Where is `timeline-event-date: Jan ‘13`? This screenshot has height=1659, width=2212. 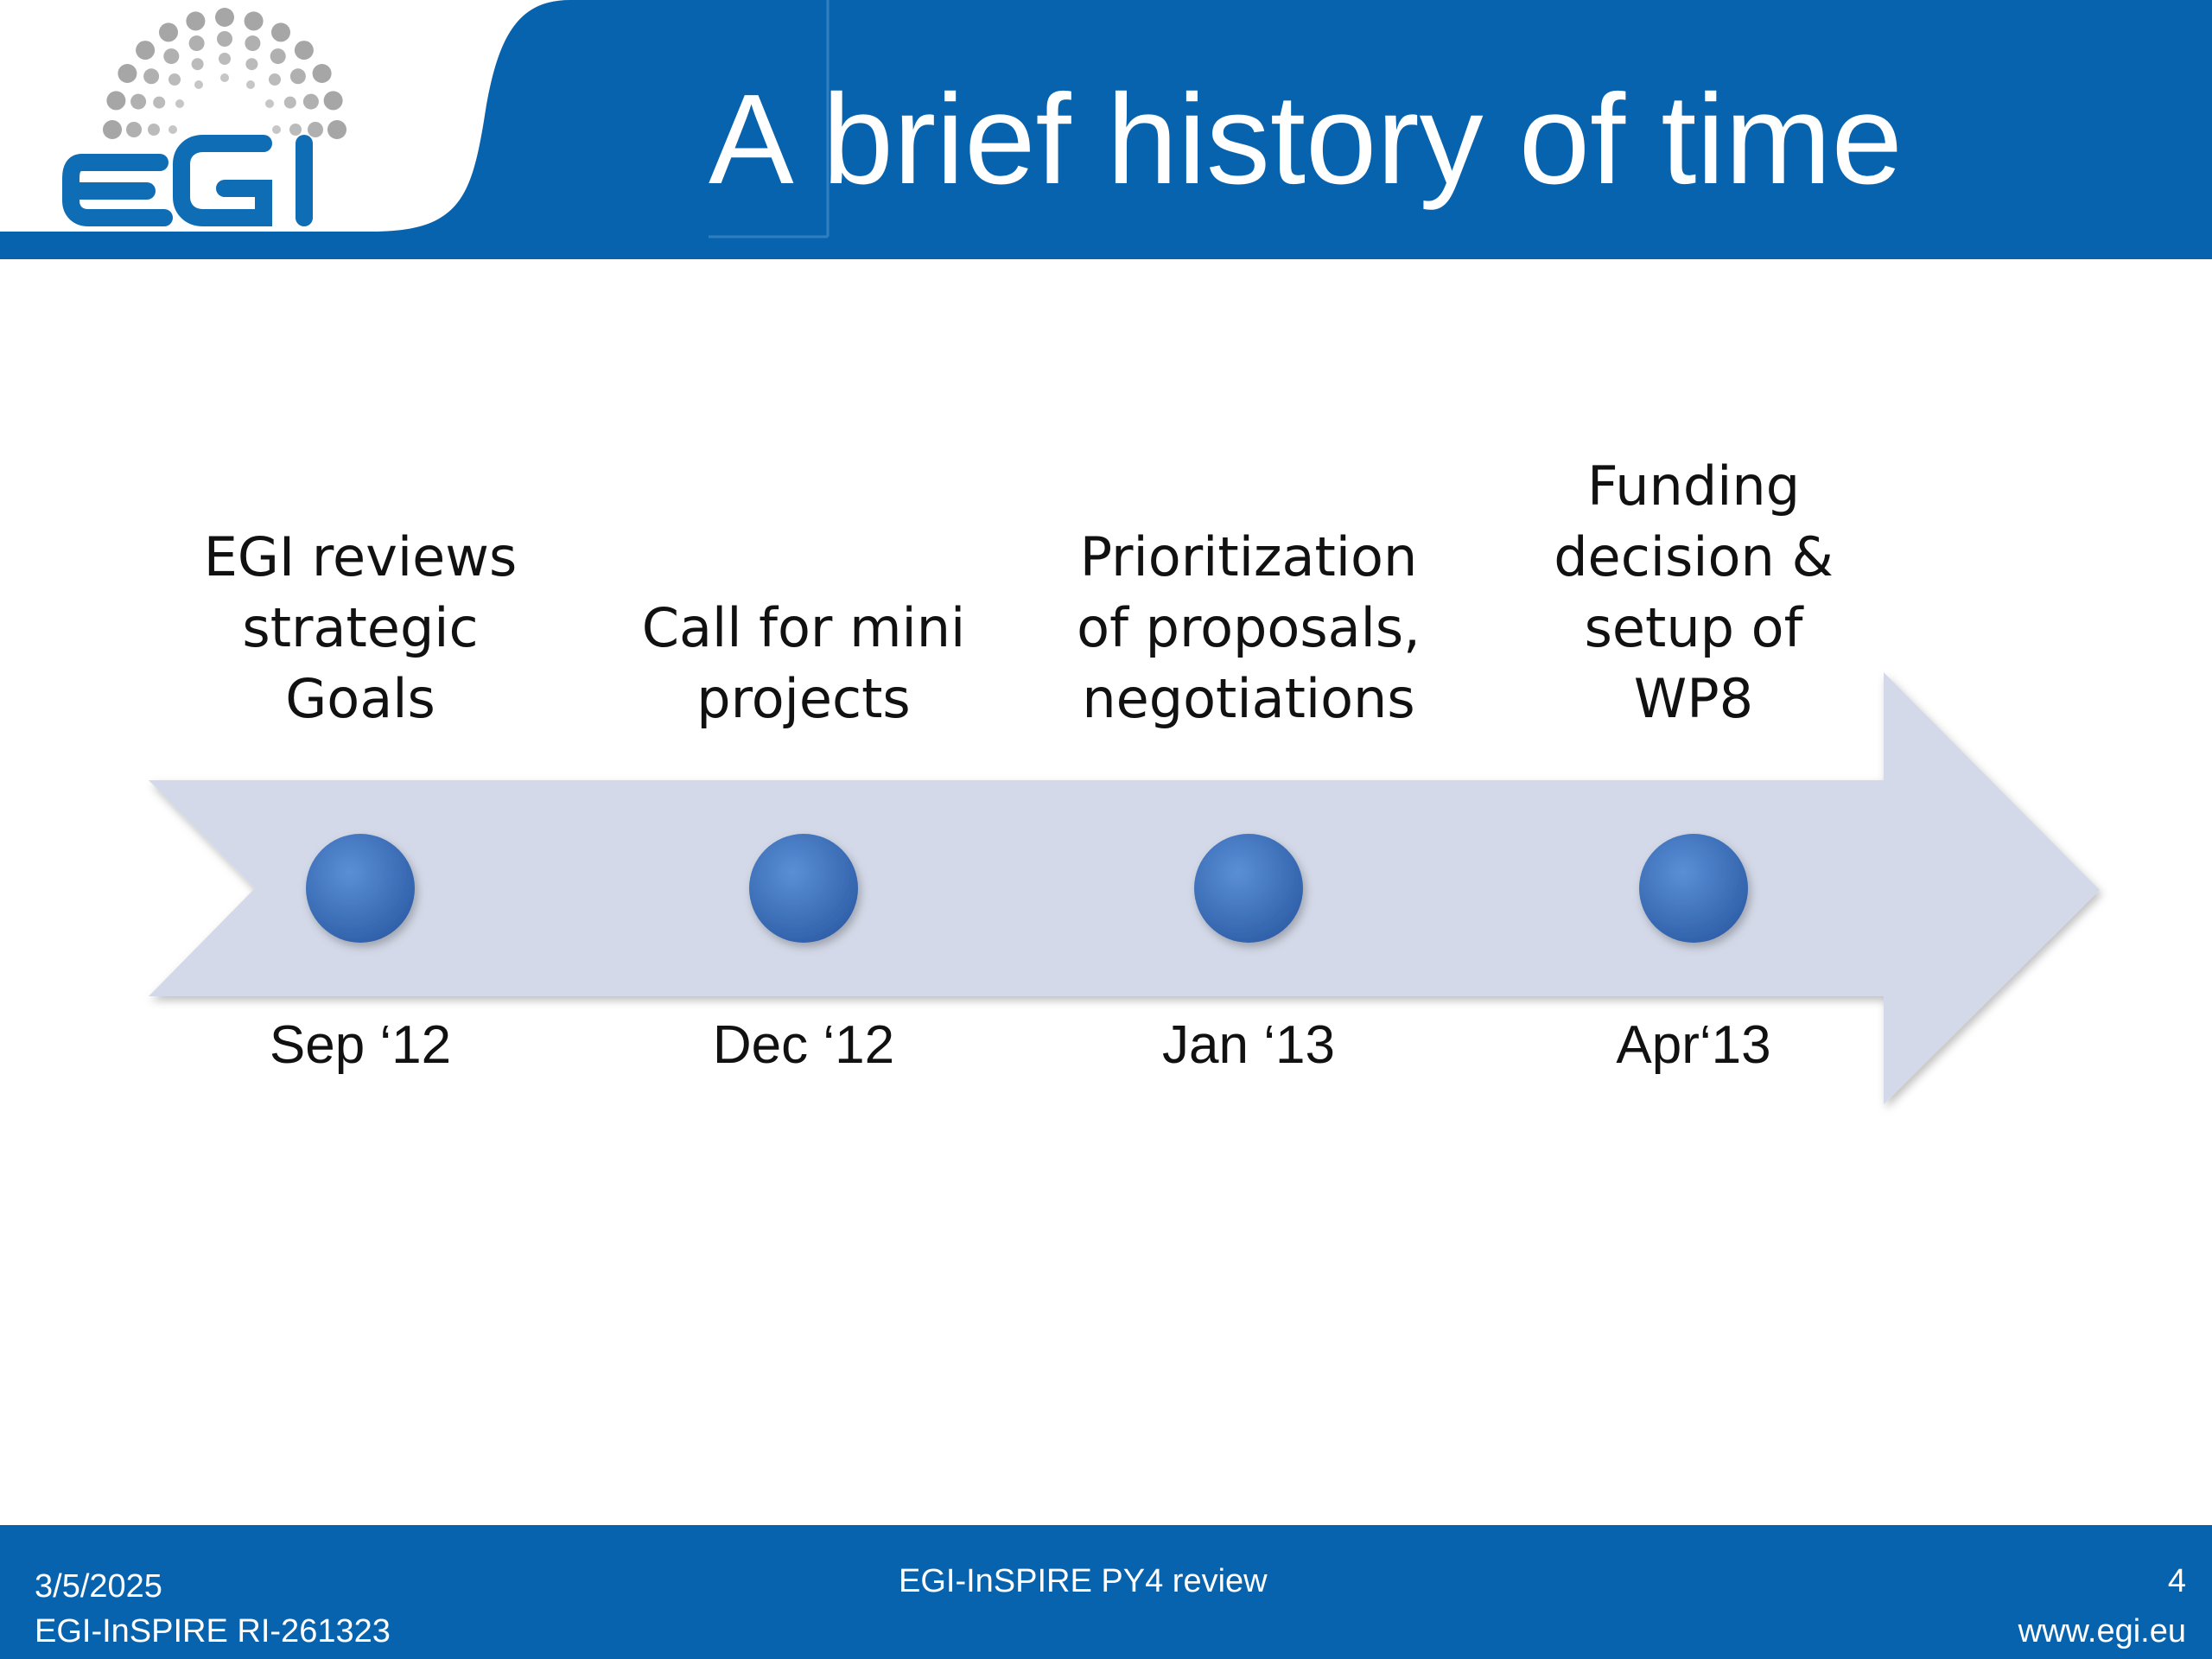 timeline-event-date: Jan ‘13 is located at coordinates (1248, 1045).